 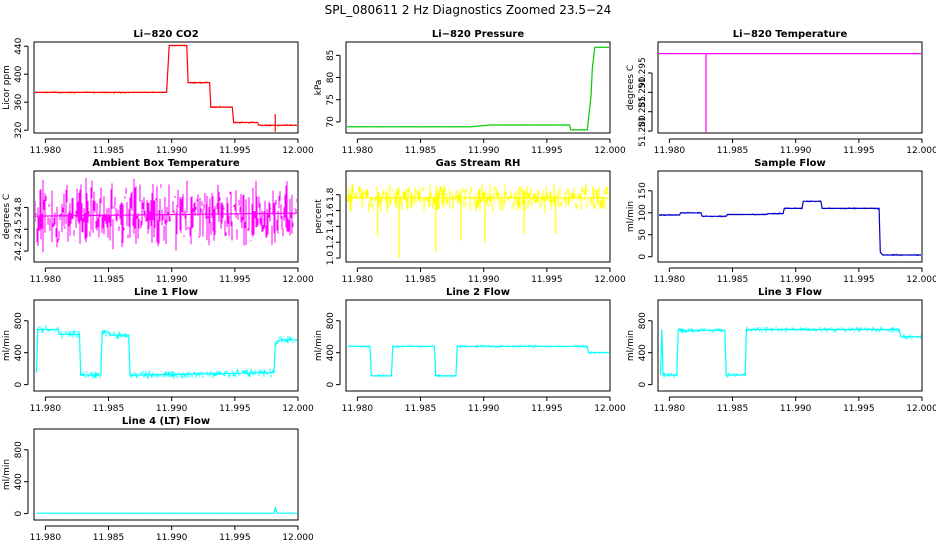 What do you see at coordinates (331, 122) in the screenshot?
I see `y-tick-label: 70` at bounding box center [331, 122].